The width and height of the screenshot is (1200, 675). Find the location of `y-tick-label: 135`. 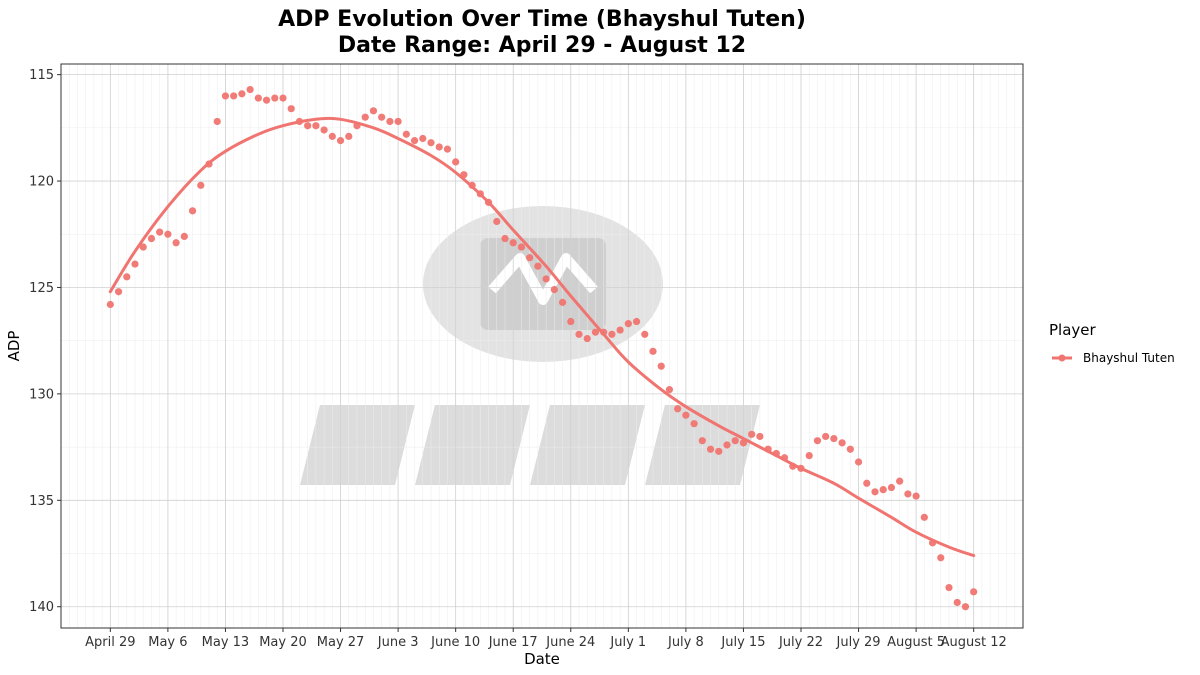

y-tick-label: 135 is located at coordinates (41, 501).